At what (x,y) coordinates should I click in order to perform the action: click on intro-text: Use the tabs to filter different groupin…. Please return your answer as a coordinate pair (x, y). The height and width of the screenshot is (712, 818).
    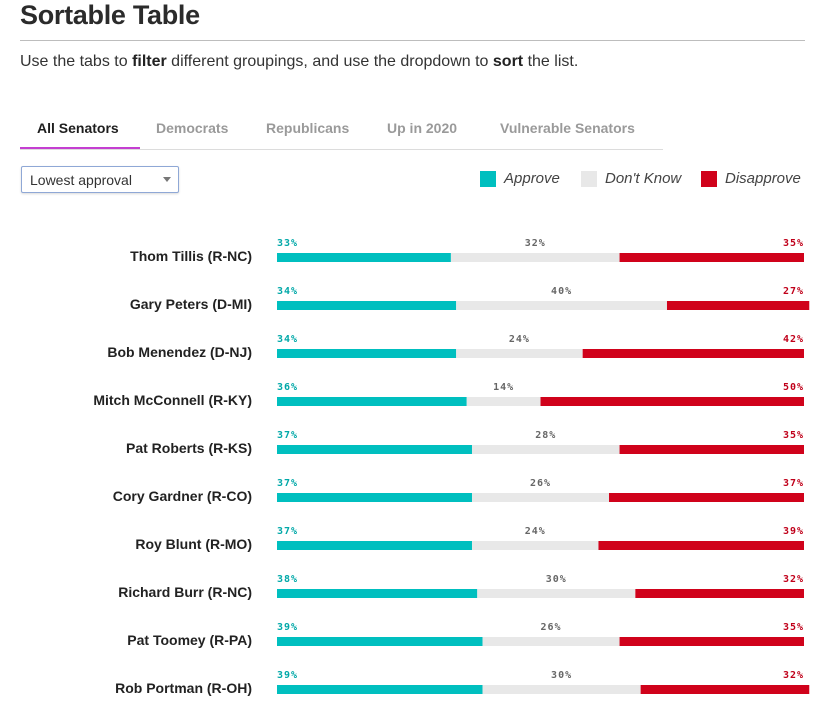
    Looking at the image, I should click on (299, 62).